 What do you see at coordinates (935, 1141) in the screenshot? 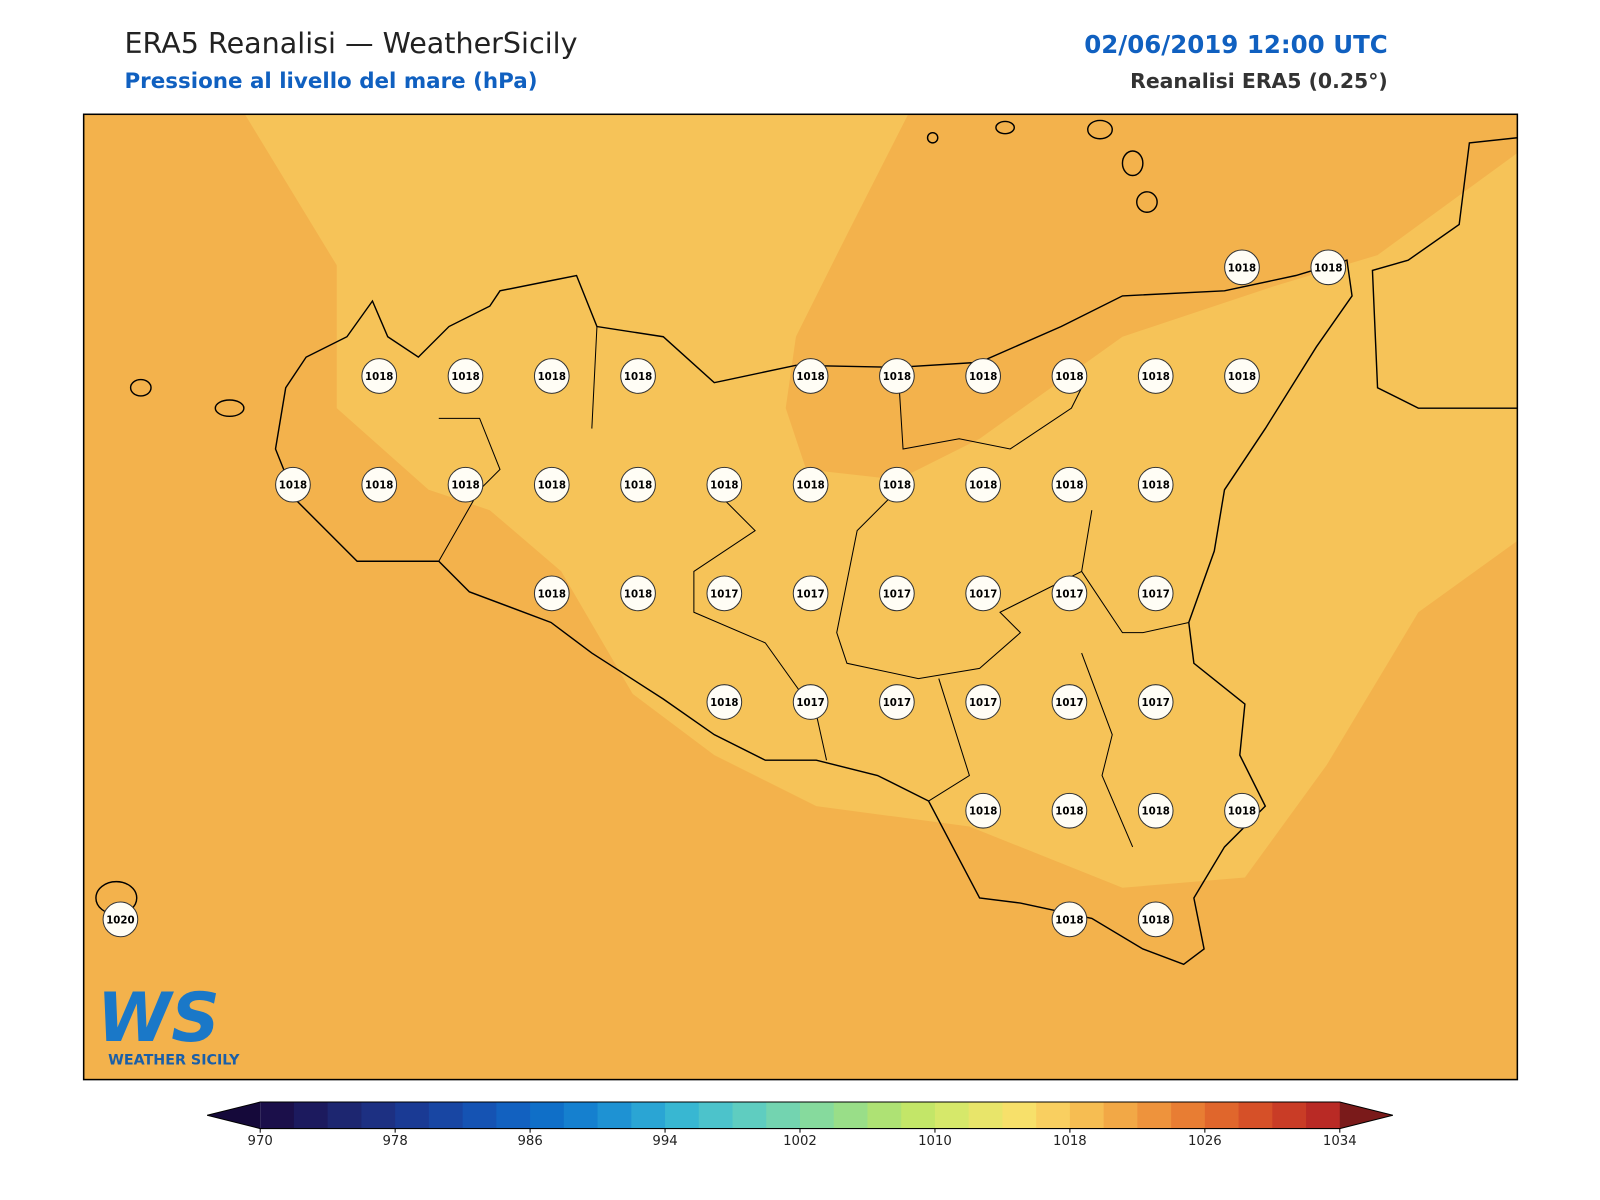
I see `colorbar-tick-label: 1010` at bounding box center [935, 1141].